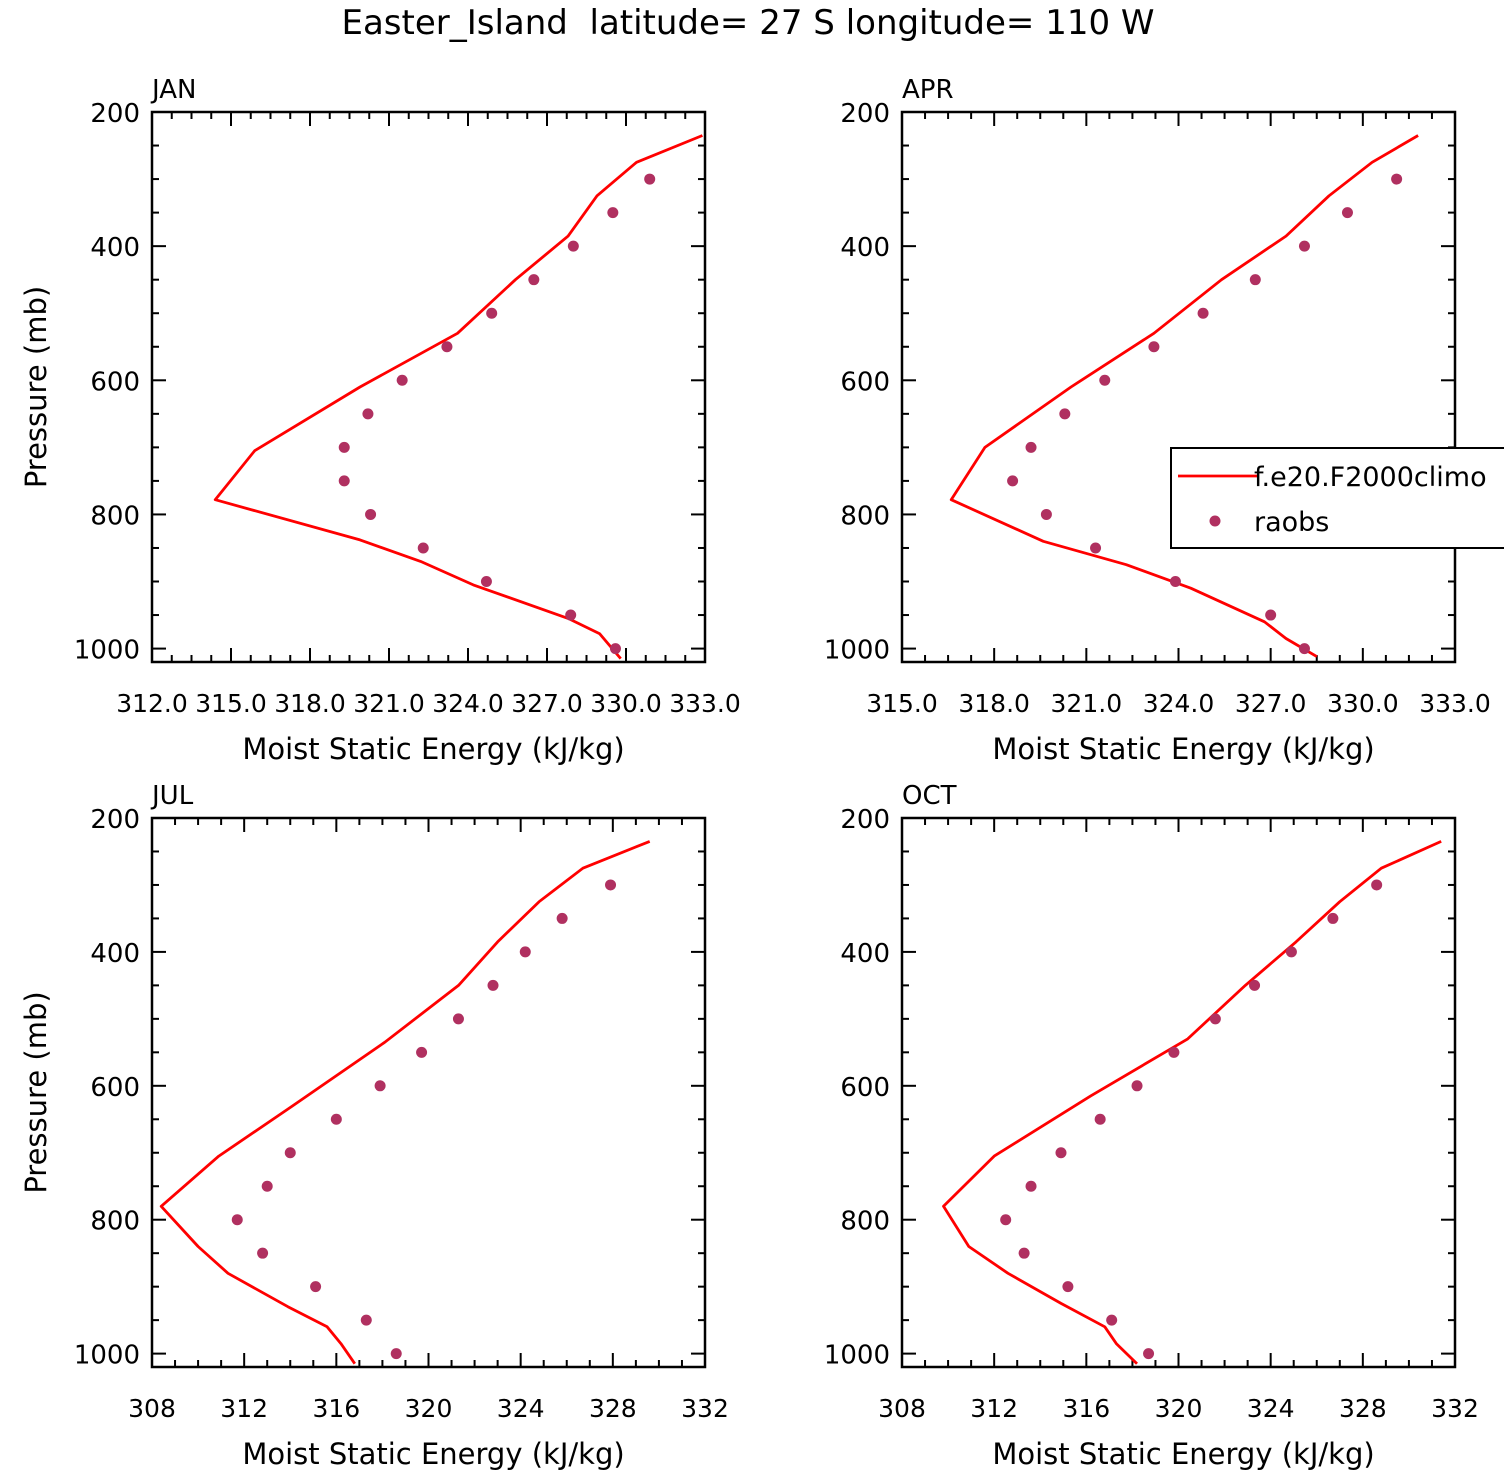 The height and width of the screenshot is (1479, 1504). Describe the element at coordinates (928, 90) in the screenshot. I see `panel-label: APR` at that location.